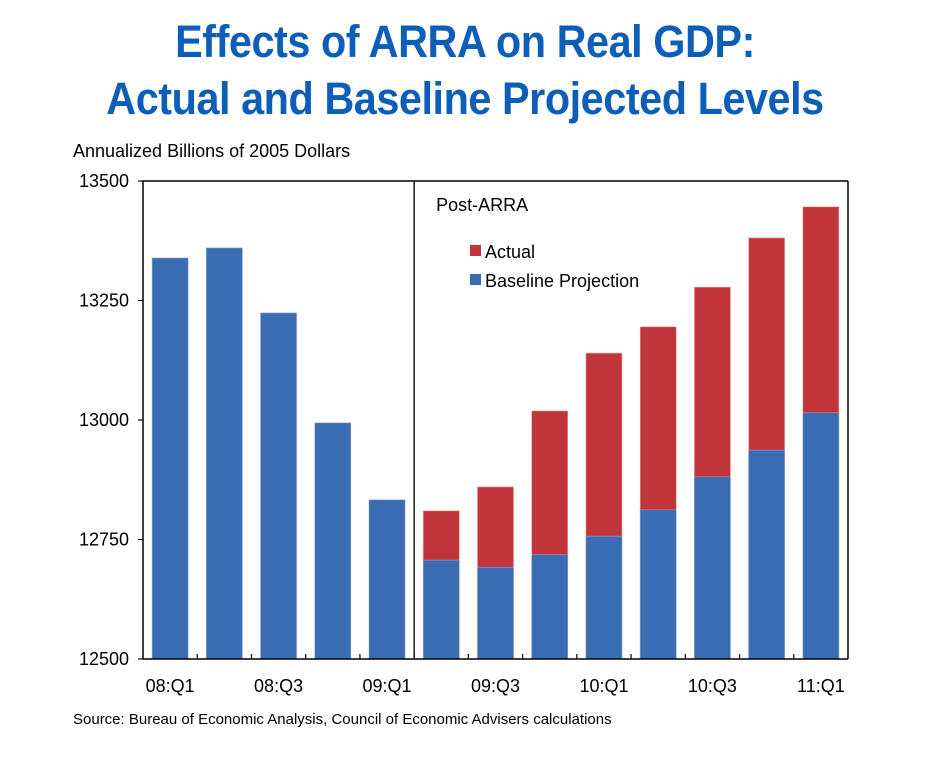  I want to click on bar-baseline-10-q2, so click(658, 584).